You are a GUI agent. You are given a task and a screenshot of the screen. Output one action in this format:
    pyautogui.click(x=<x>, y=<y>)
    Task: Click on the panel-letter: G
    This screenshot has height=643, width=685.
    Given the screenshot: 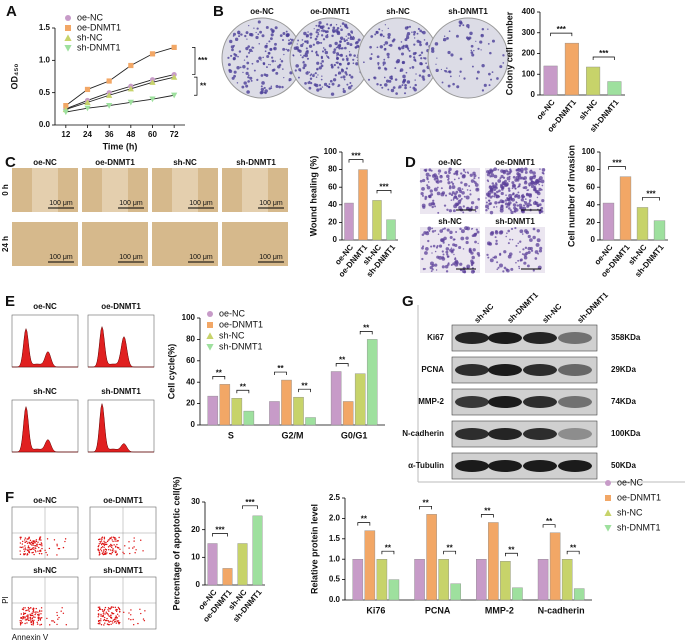 What is the action you would take?
    pyautogui.click(x=408, y=301)
    